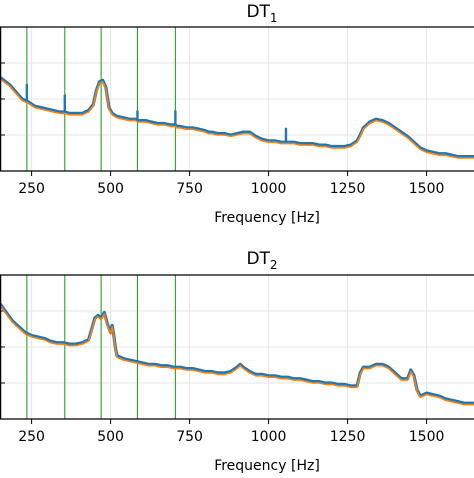 The width and height of the screenshot is (474, 478). Describe the element at coordinates (110, 437) in the screenshot. I see `panel-2-xtick-label: 500` at that location.